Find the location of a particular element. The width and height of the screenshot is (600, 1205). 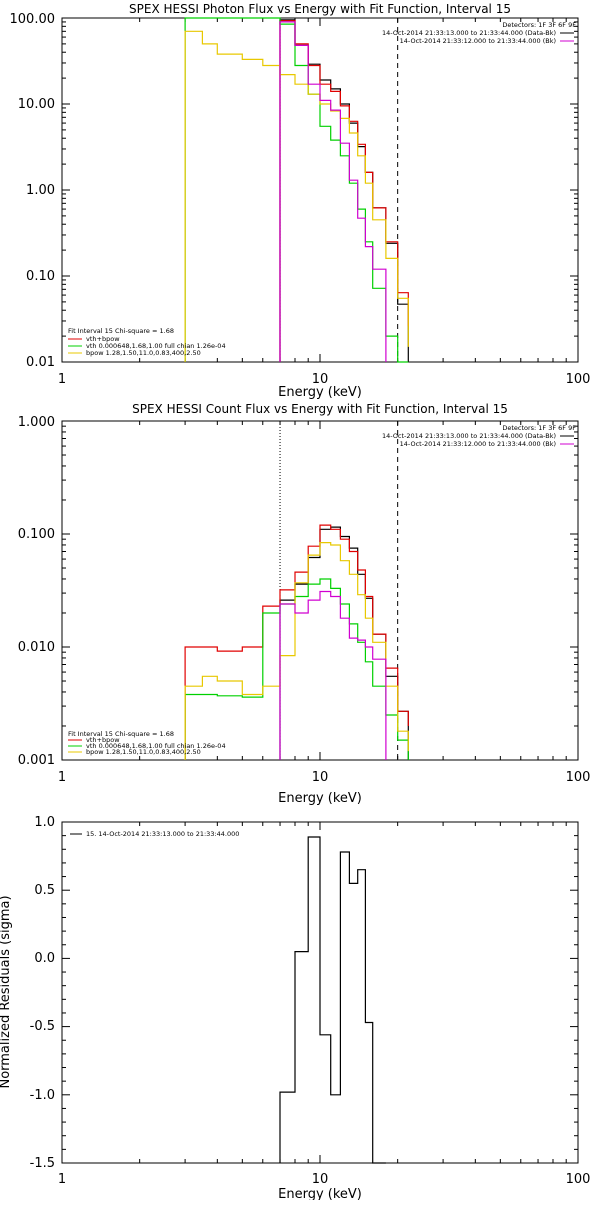

photon-flux-x-axis-label: Energy (keV) is located at coordinates (320, 392).